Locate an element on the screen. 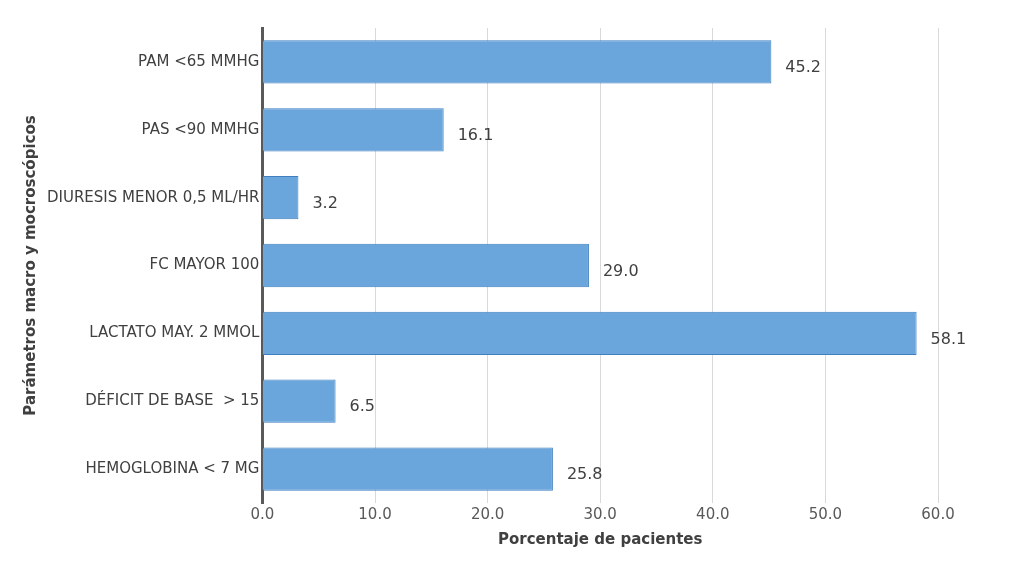 Image resolution: width=1026 pixels, height=579 pixels. x-tick-label: 0.0 is located at coordinates (262, 513).